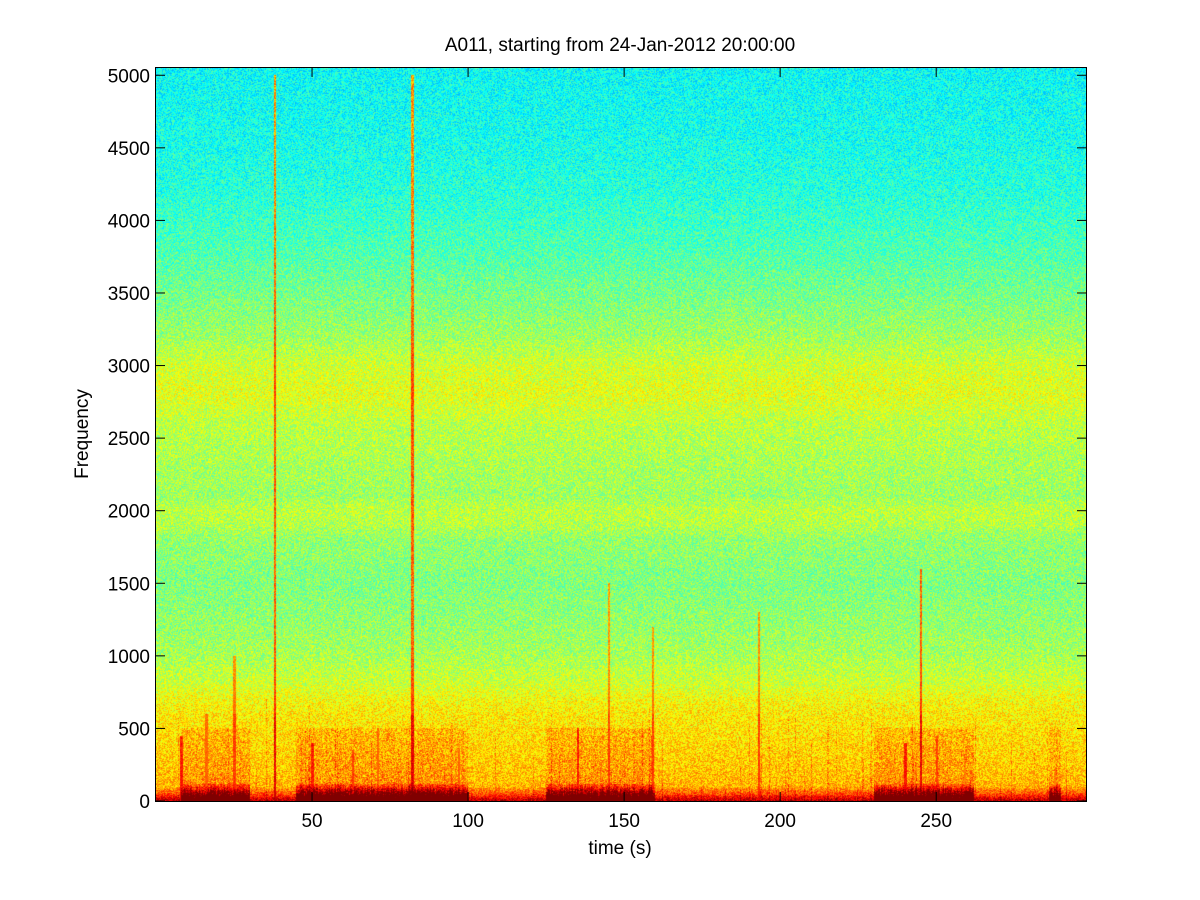 The height and width of the screenshot is (900, 1200). Describe the element at coordinates (780, 821) in the screenshot. I see `x-tick-label: 200` at that location.